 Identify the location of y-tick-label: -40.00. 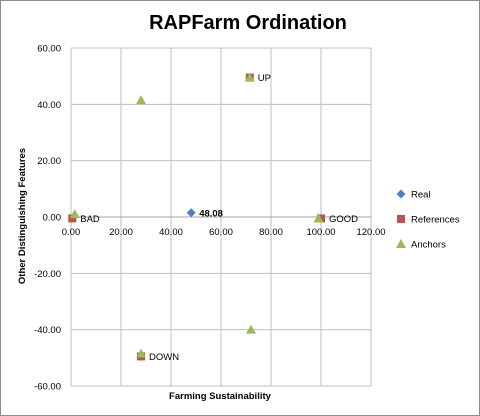
(47, 330).